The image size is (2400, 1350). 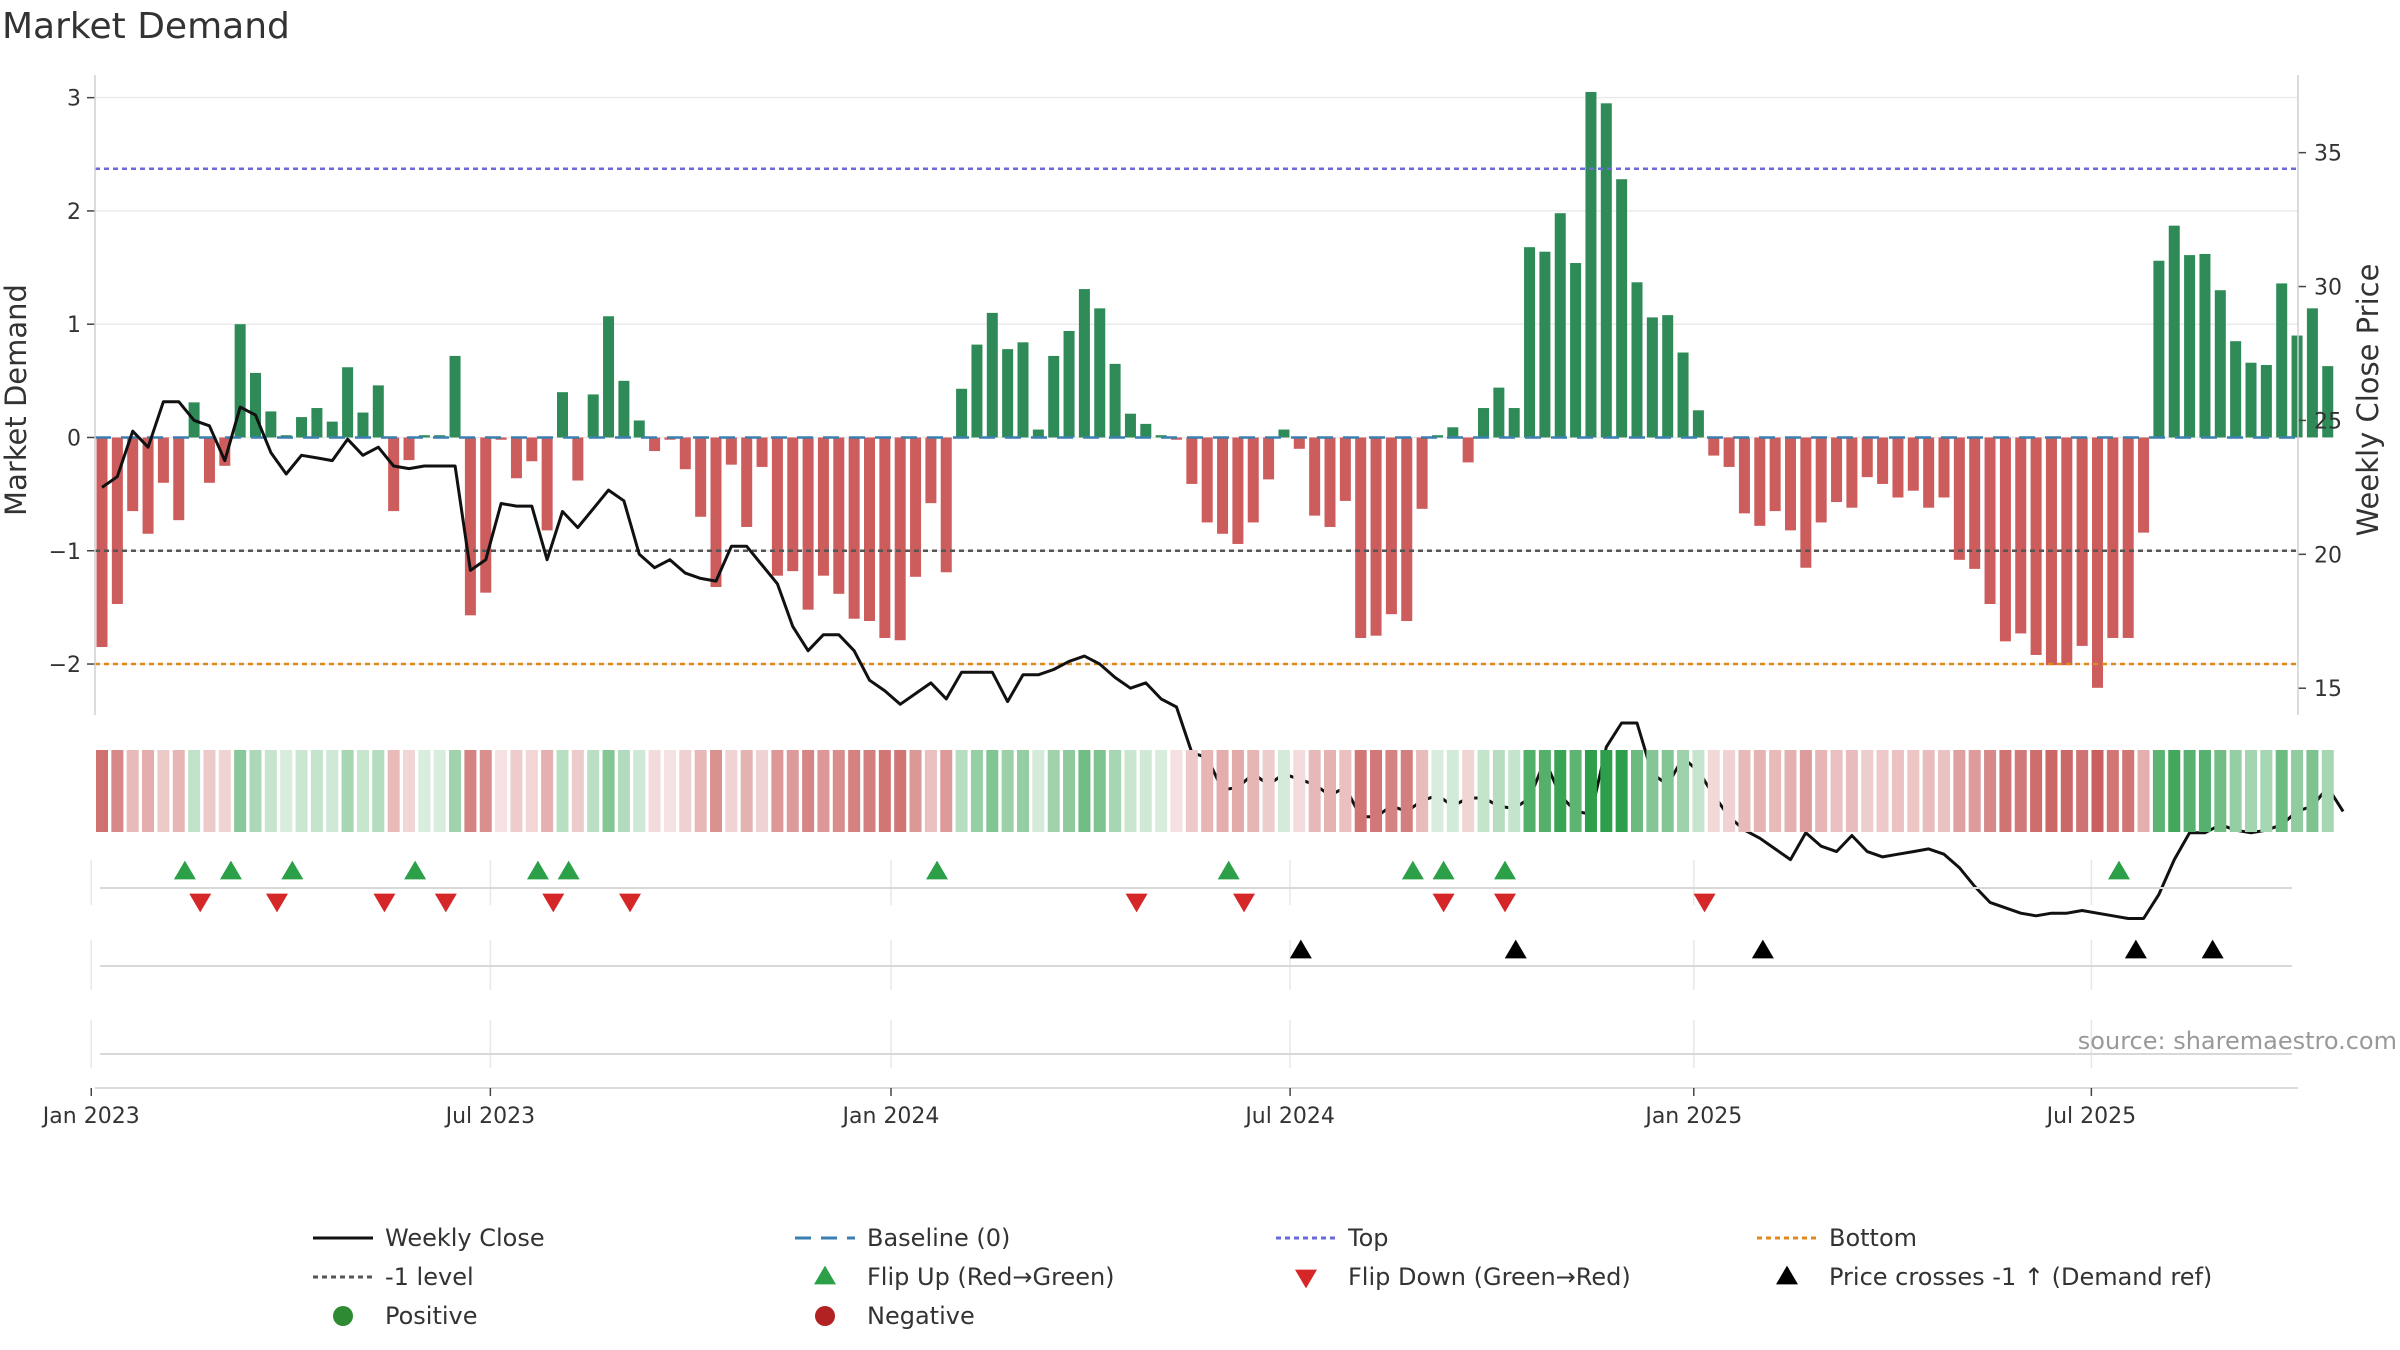 I want to click on left-tick-label: −2, so click(x=65, y=665).